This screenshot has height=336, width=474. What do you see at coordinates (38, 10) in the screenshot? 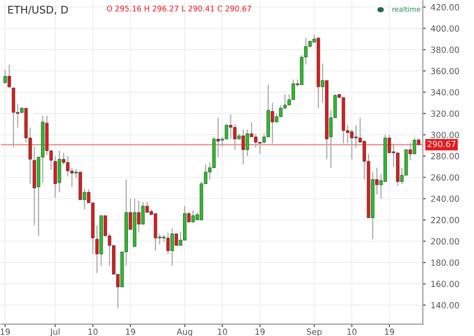
I see `chart-title: ETH/USD, D` at bounding box center [38, 10].